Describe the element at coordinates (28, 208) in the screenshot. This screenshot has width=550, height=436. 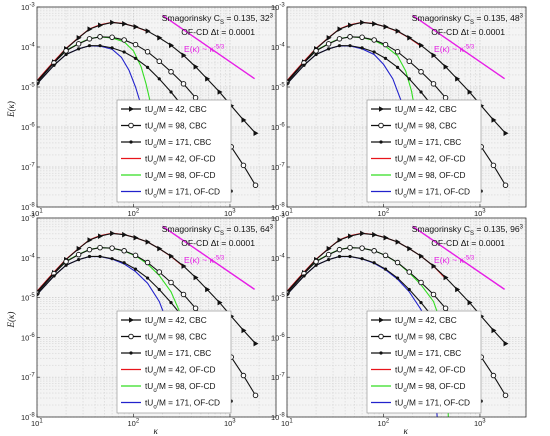
I see `y-tick-label: 10⁻⁸` at that location.